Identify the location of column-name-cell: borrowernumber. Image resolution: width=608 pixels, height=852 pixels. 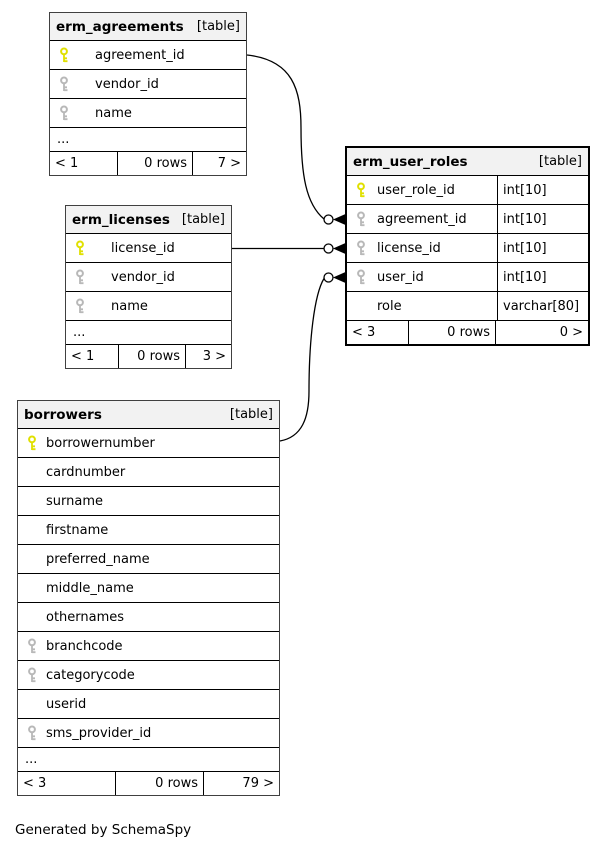
(148, 443).